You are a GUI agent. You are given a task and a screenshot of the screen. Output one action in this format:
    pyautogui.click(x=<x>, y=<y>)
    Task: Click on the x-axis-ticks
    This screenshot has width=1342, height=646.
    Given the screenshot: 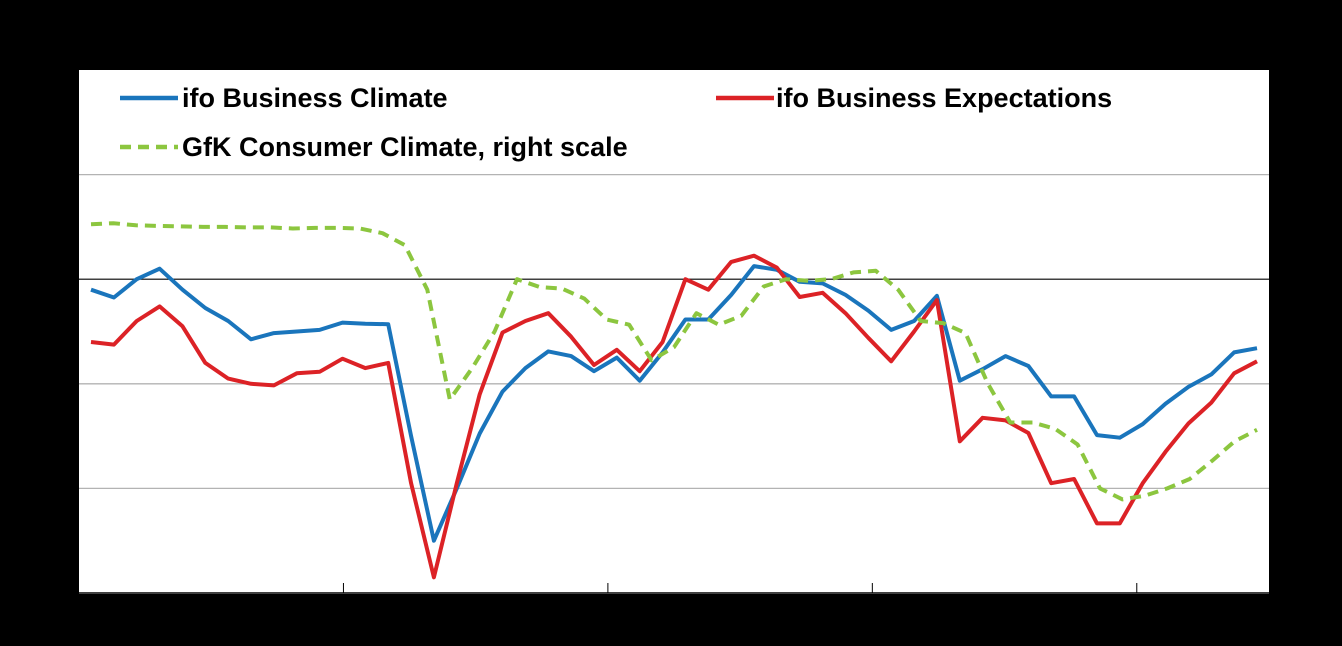 What is the action you would take?
    pyautogui.click(x=740, y=588)
    